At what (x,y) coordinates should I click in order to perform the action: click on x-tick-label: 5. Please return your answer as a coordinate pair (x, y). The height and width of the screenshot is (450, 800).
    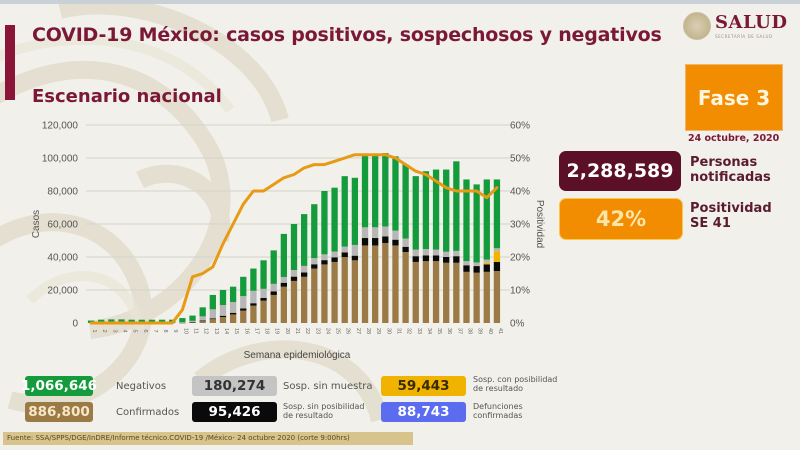
    Looking at the image, I should click on (135, 330).